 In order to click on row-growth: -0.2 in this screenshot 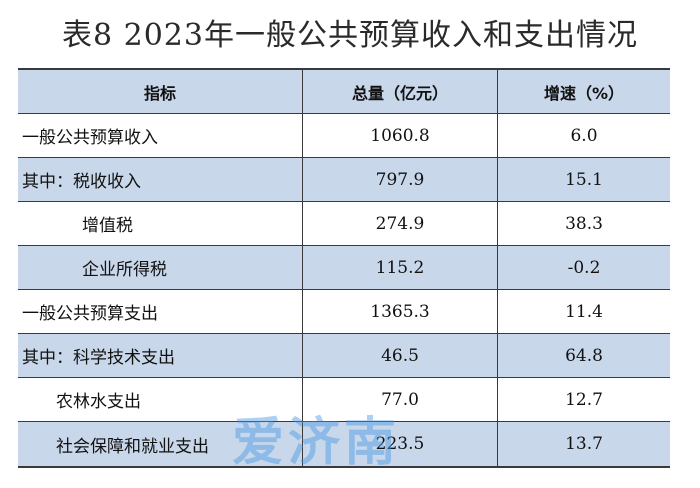, I will do `click(584, 267)`.